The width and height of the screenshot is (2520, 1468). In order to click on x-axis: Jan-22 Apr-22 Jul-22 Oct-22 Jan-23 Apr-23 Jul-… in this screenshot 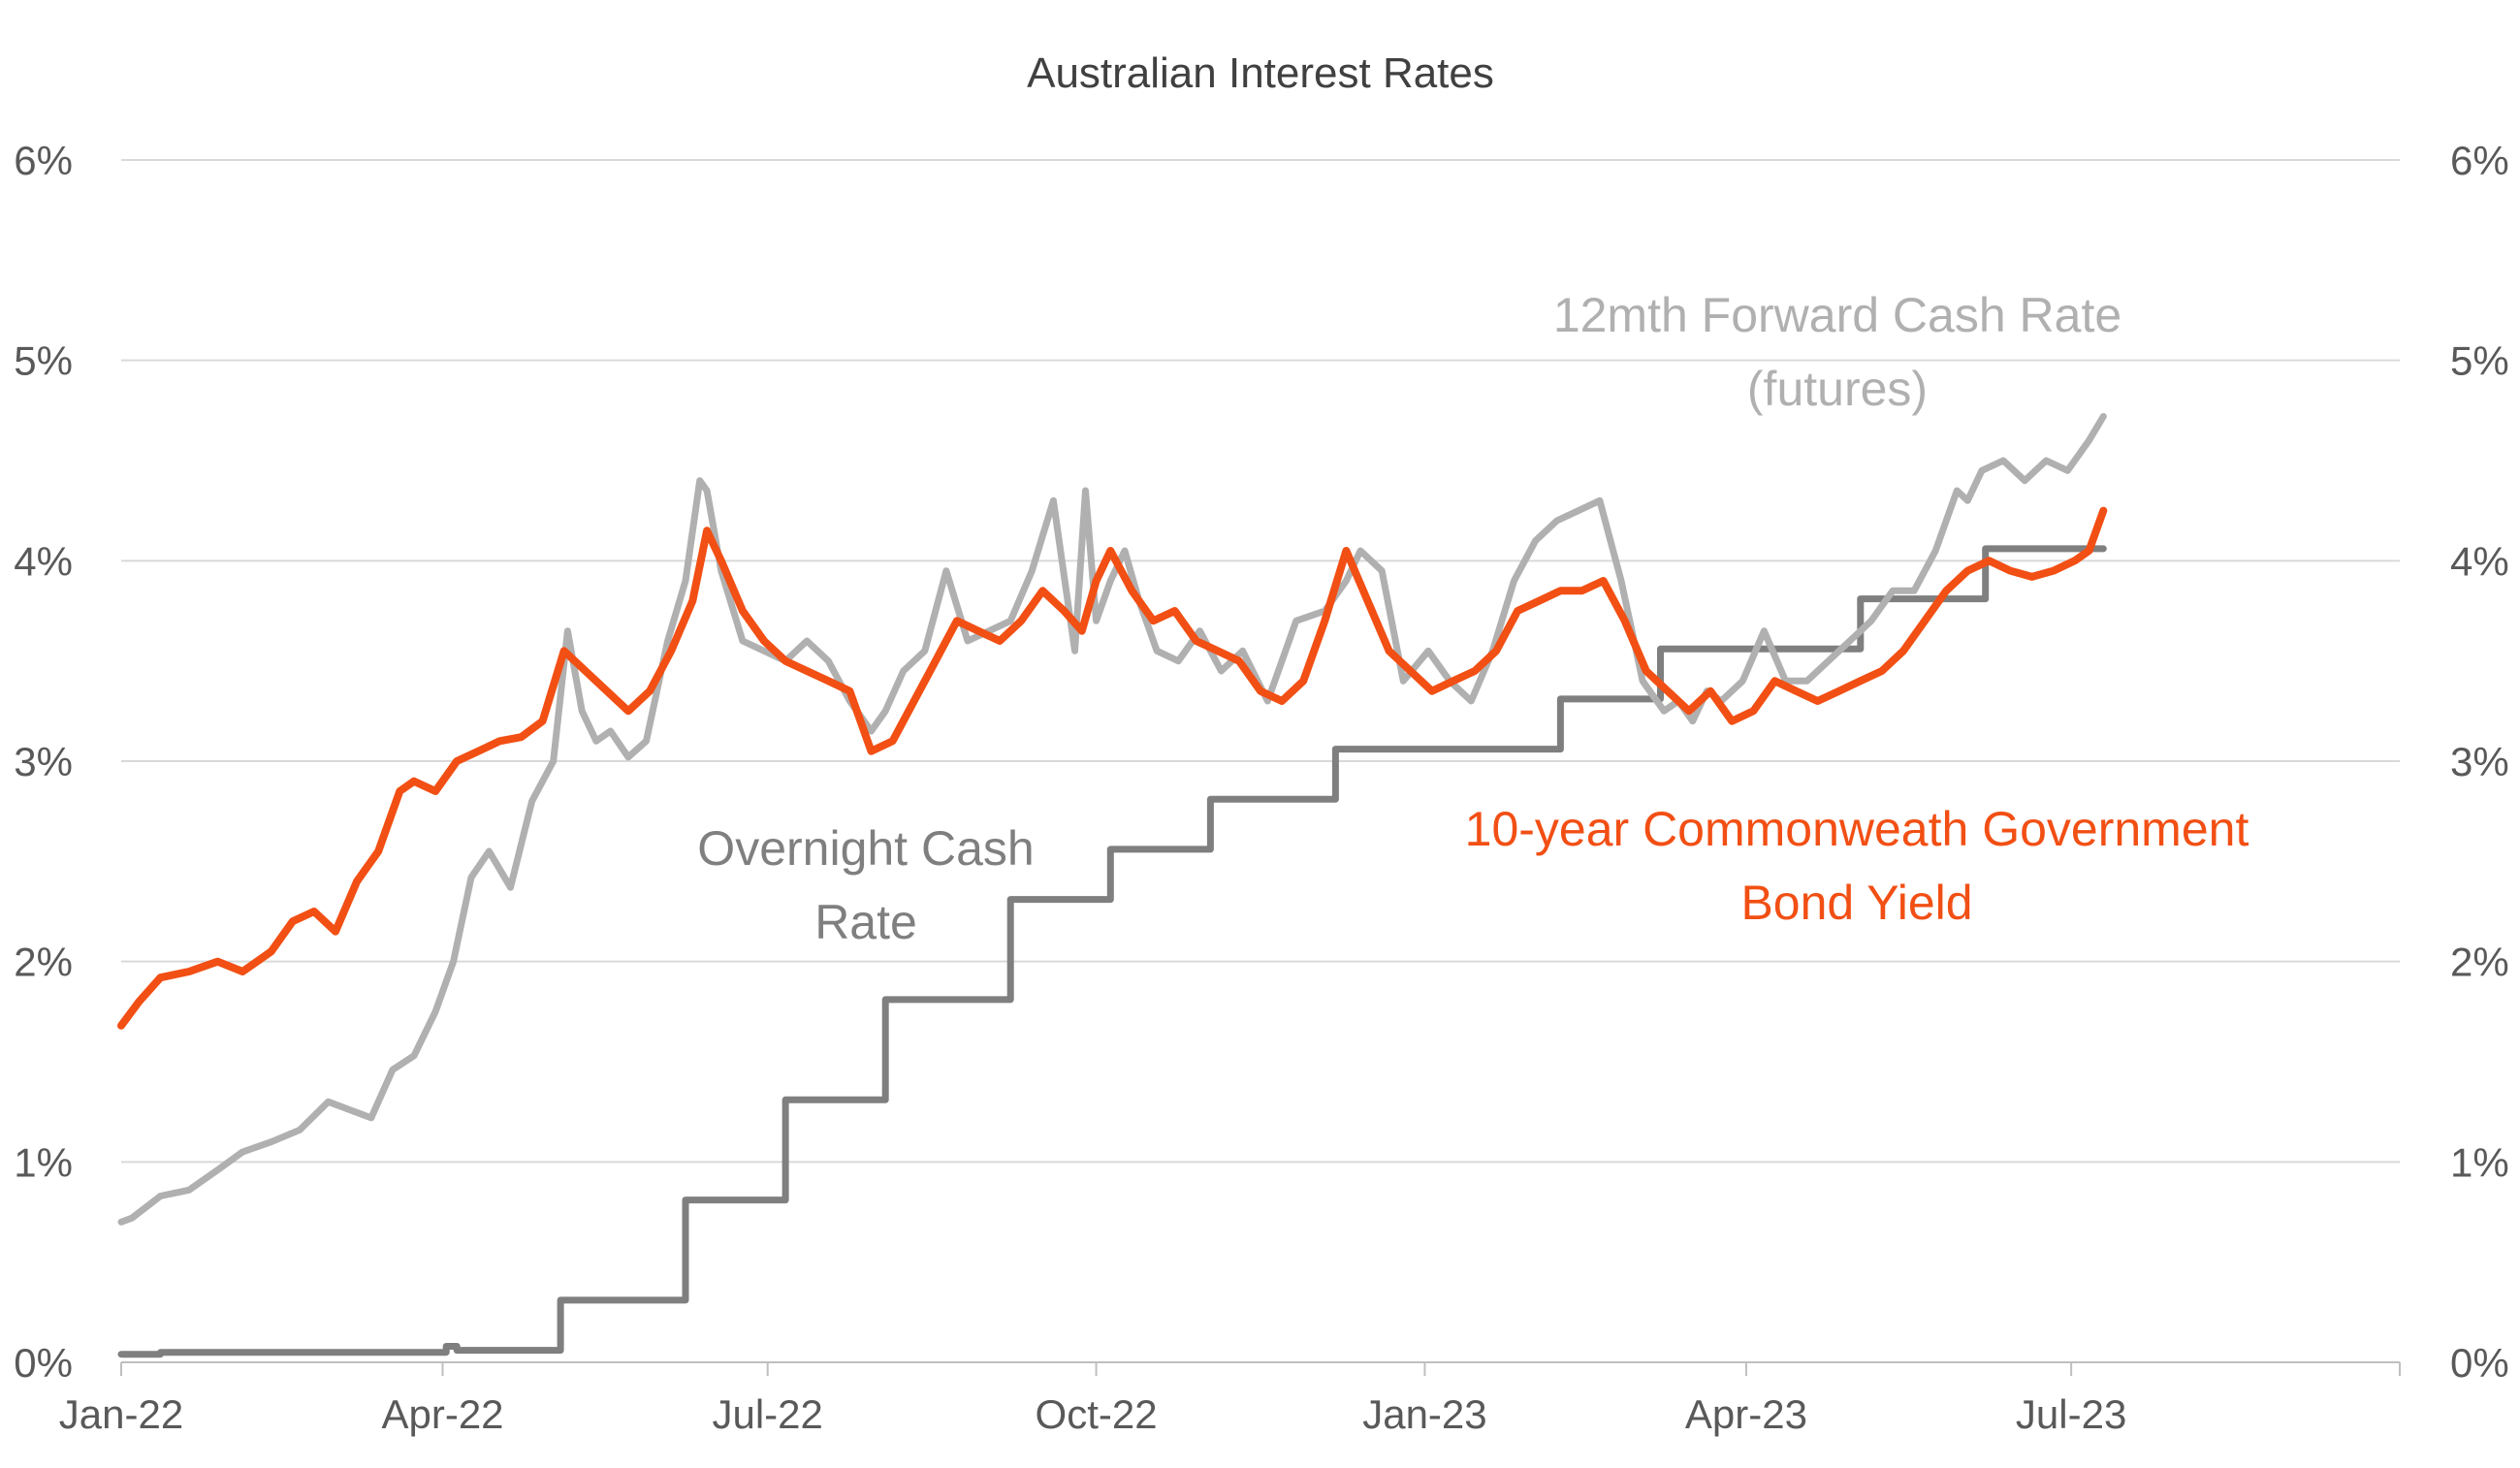, I will do `click(1230, 1399)`.